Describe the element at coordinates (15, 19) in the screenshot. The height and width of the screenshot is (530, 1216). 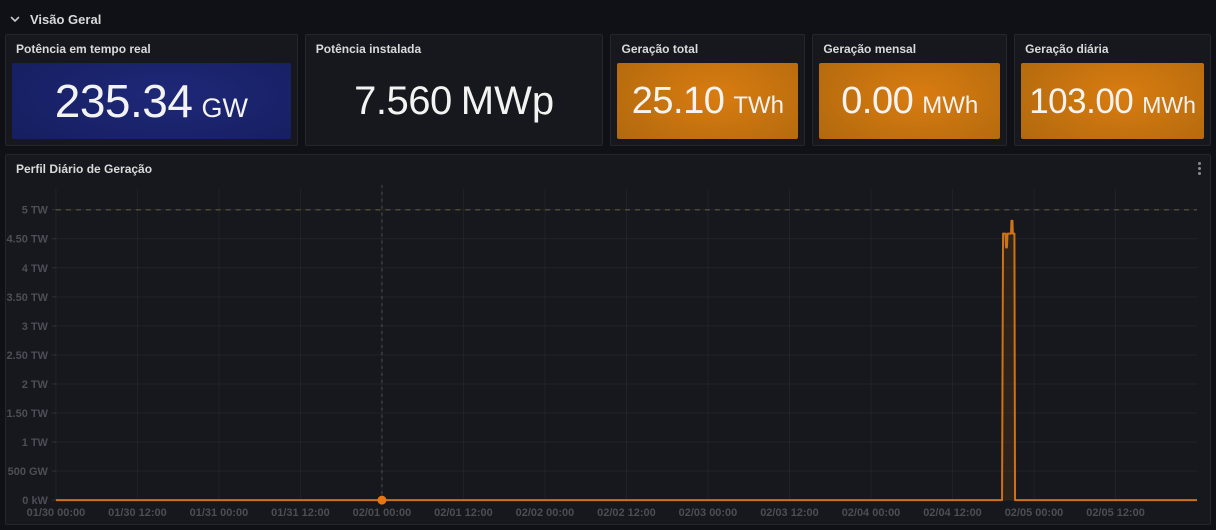
I see `chevron-down-icon` at that location.